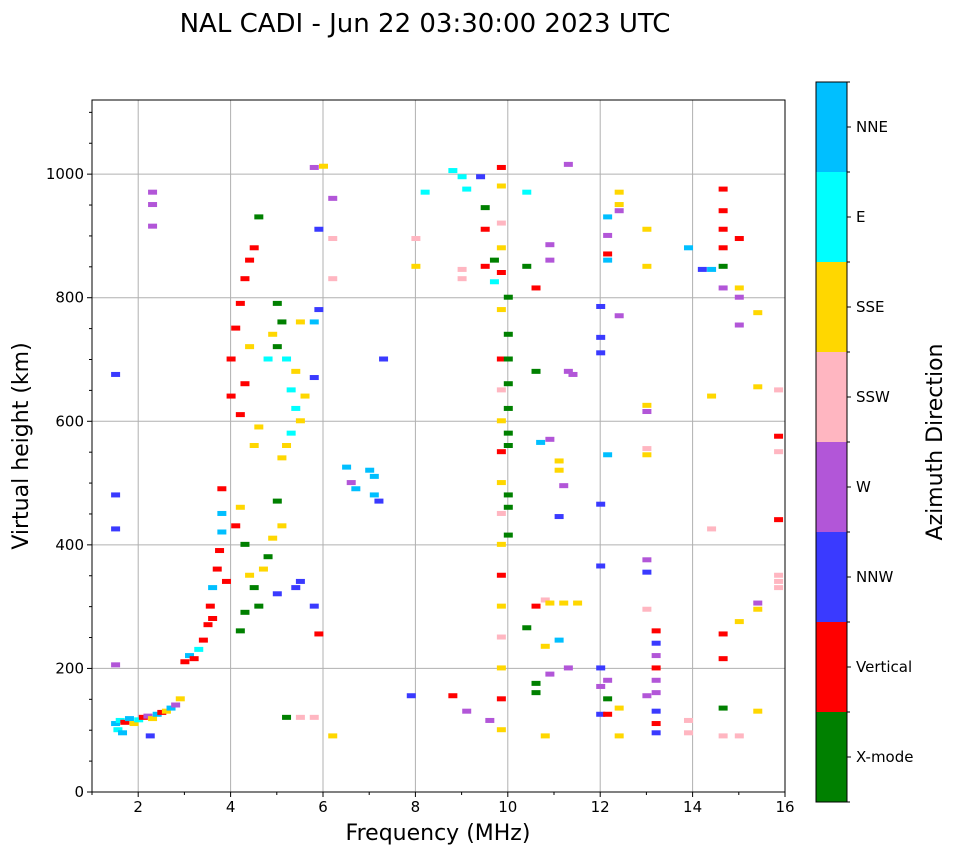 The image size is (958, 857). Describe the element at coordinates (692, 807) in the screenshot. I see `x-tick-label: 14` at that location.